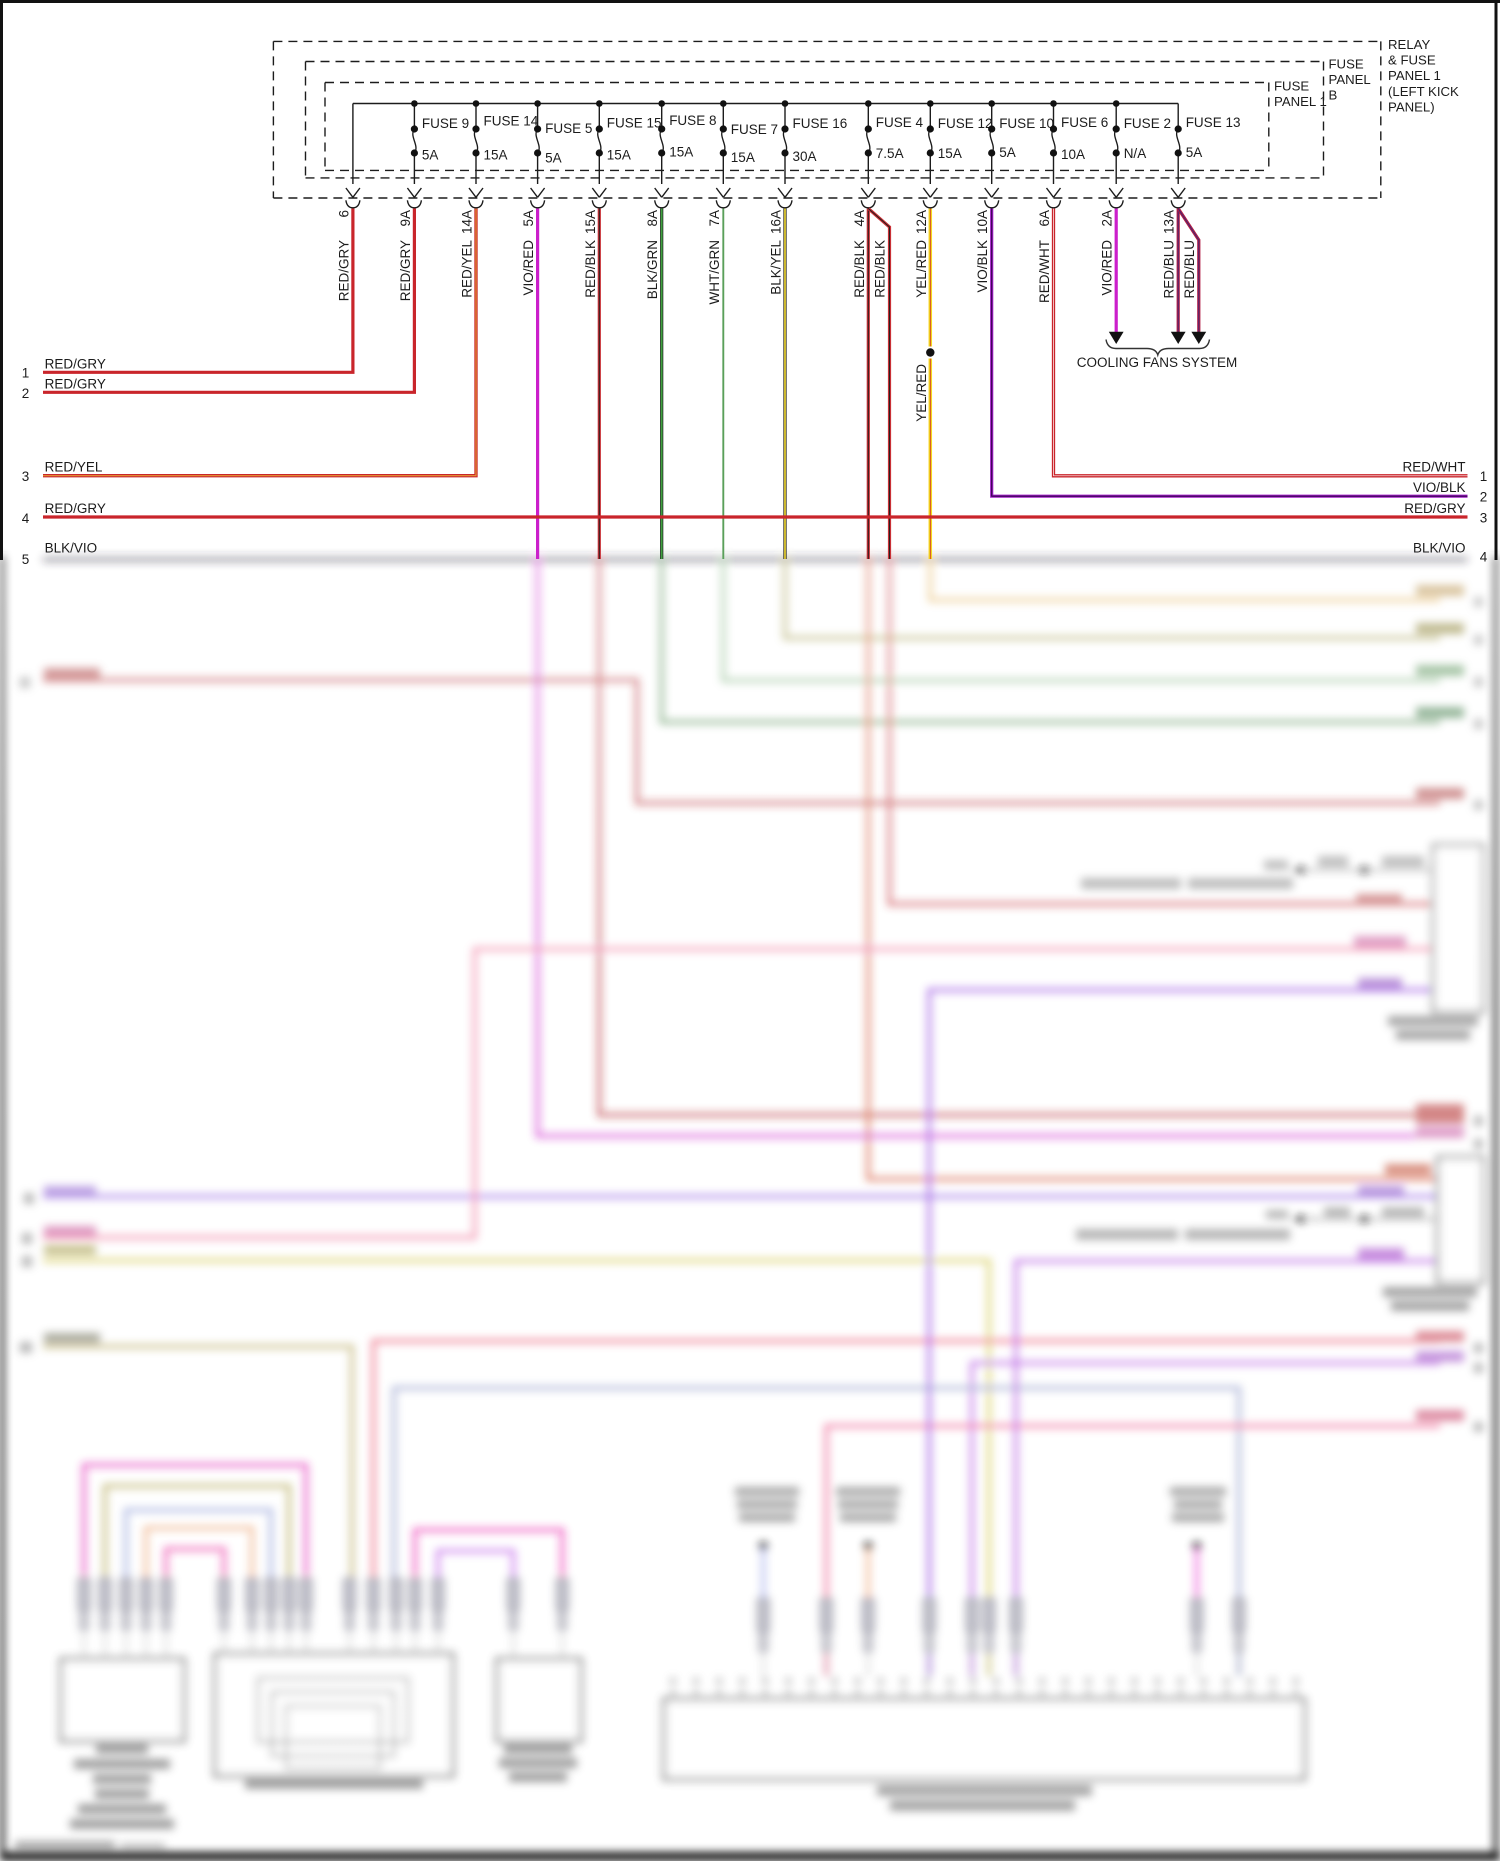 The height and width of the screenshot is (1861, 1500). What do you see at coordinates (890, 153) in the screenshot?
I see `svg-text: 7.5A` at bounding box center [890, 153].